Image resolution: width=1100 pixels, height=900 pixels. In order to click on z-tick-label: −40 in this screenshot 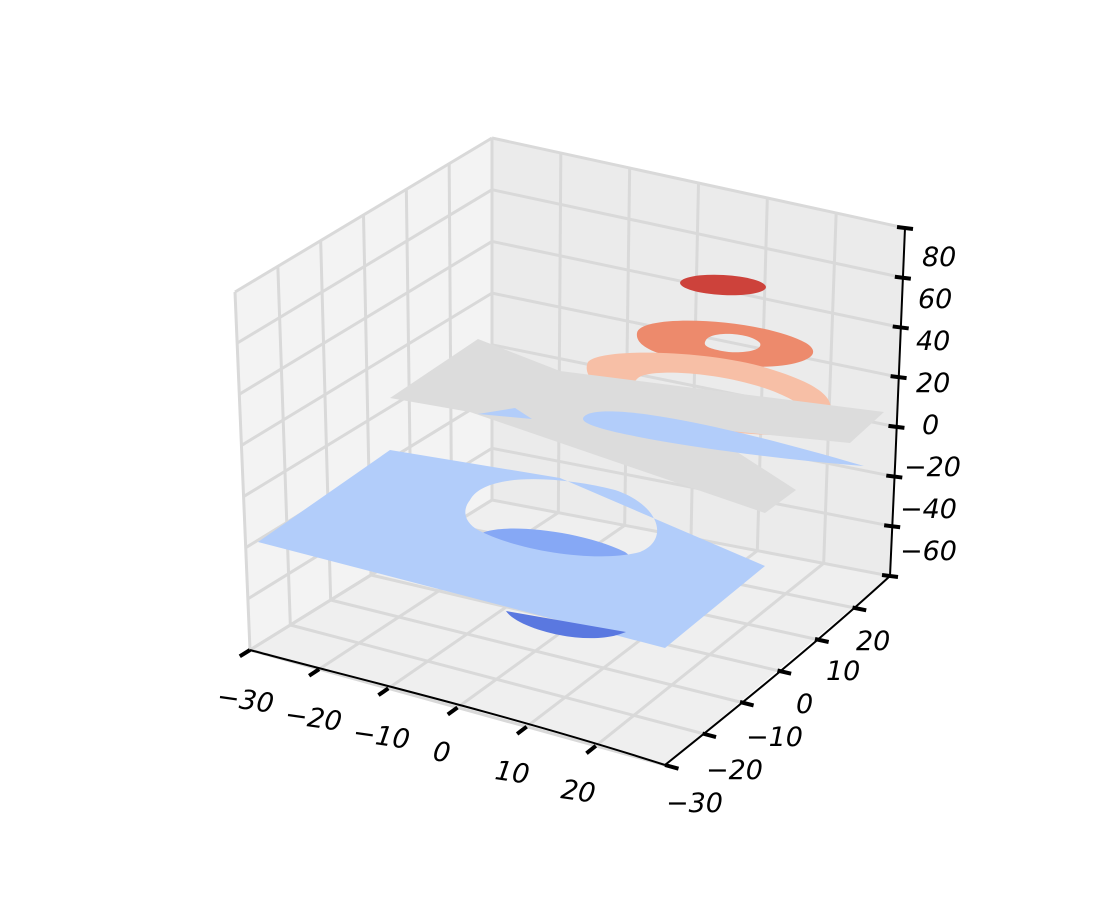, I will do `click(928, 509)`.